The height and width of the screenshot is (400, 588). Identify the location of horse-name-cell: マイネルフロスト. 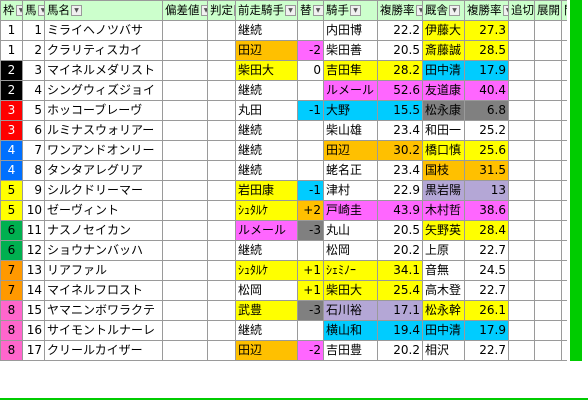
(103, 290).